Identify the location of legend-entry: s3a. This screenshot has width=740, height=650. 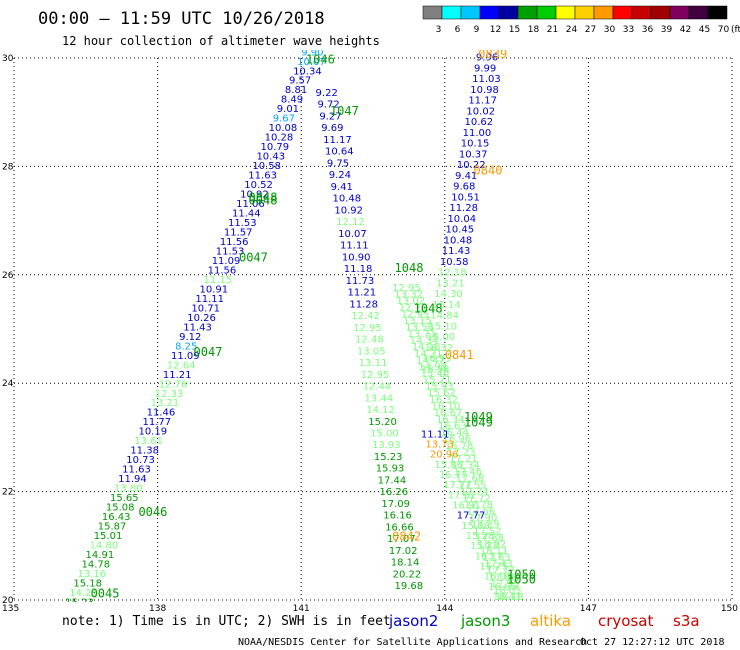
(686, 621).